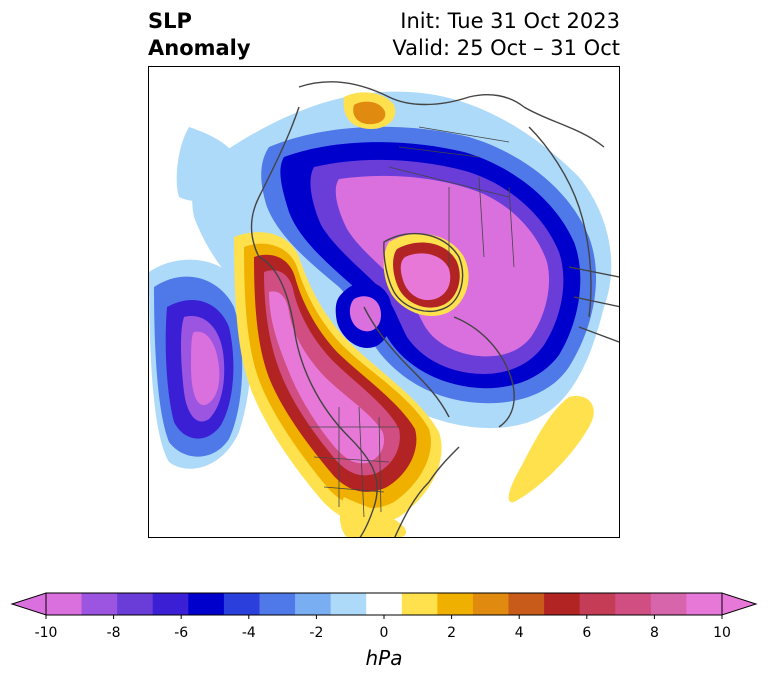 The width and height of the screenshot is (768, 684). Describe the element at coordinates (425, 277) in the screenshot. I see `greenland-pos-core` at that location.